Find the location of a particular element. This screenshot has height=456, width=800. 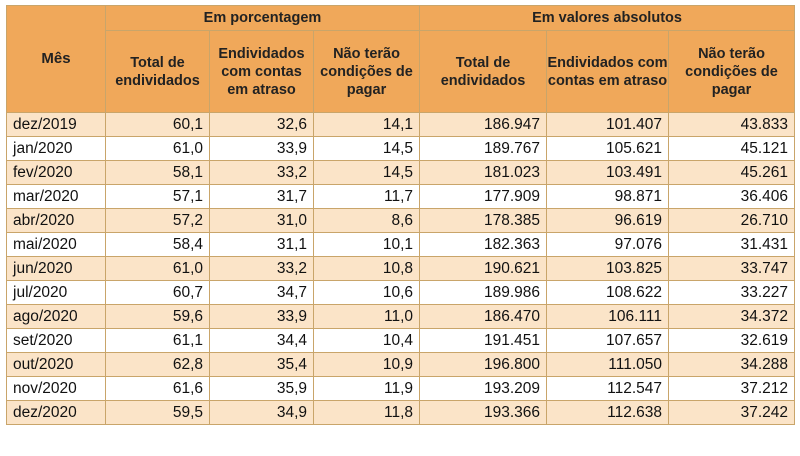

month-cell: abr/2020 is located at coordinates (56, 220).